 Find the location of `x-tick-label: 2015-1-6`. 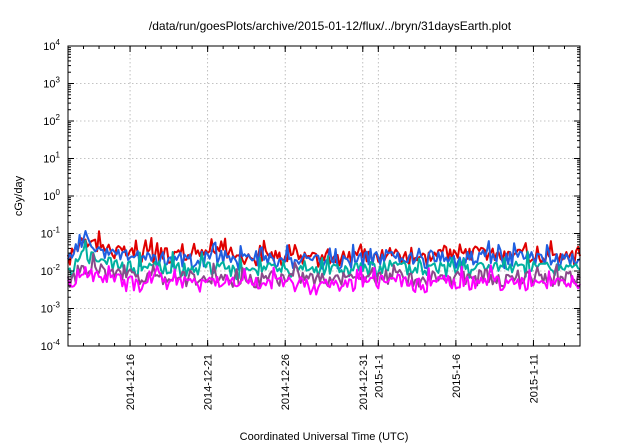

x-tick-label: 2015-1-6 is located at coordinates (457, 376).